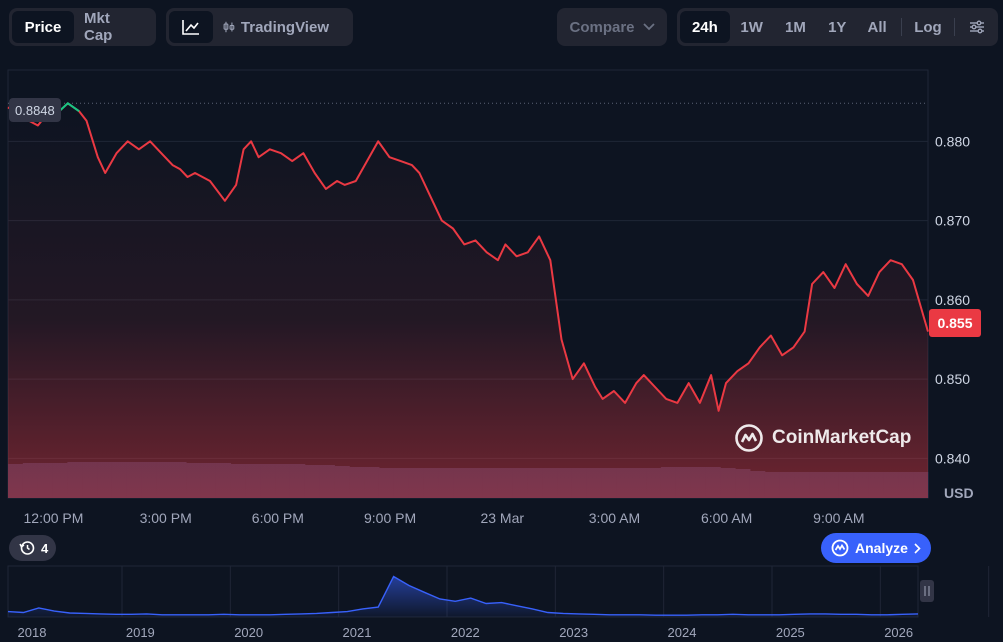  I want to click on settings-sliders-icon, so click(976, 27).